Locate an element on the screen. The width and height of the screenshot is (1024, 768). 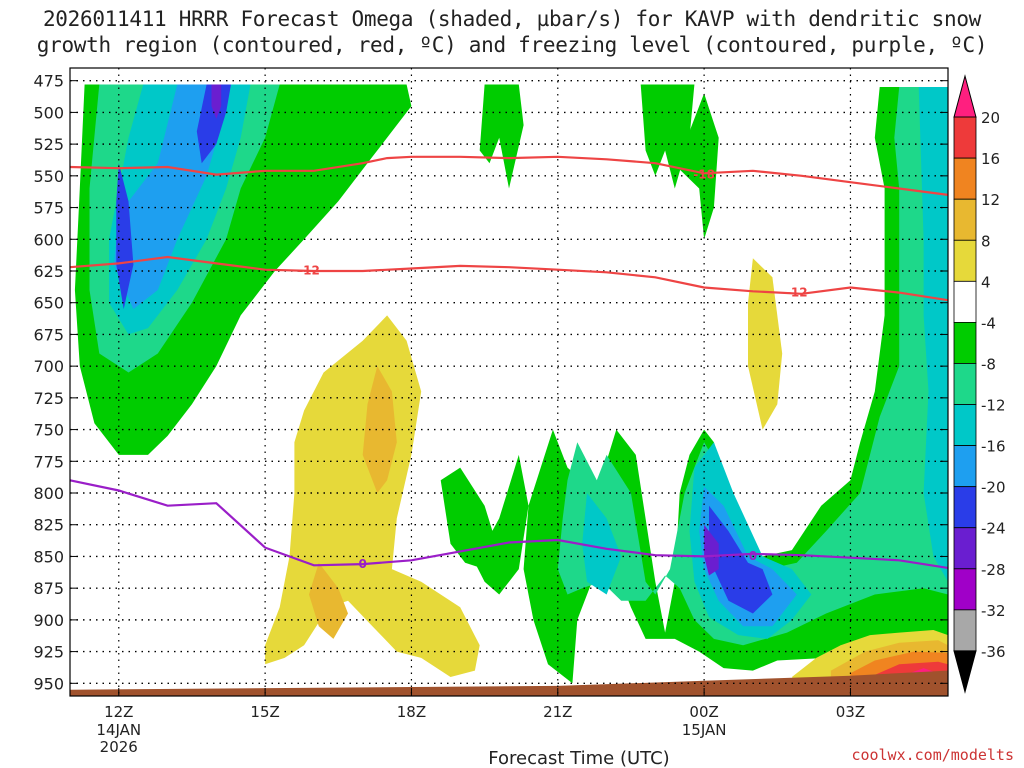
xtick-sublabel: 15JAN is located at coordinates (704, 730).